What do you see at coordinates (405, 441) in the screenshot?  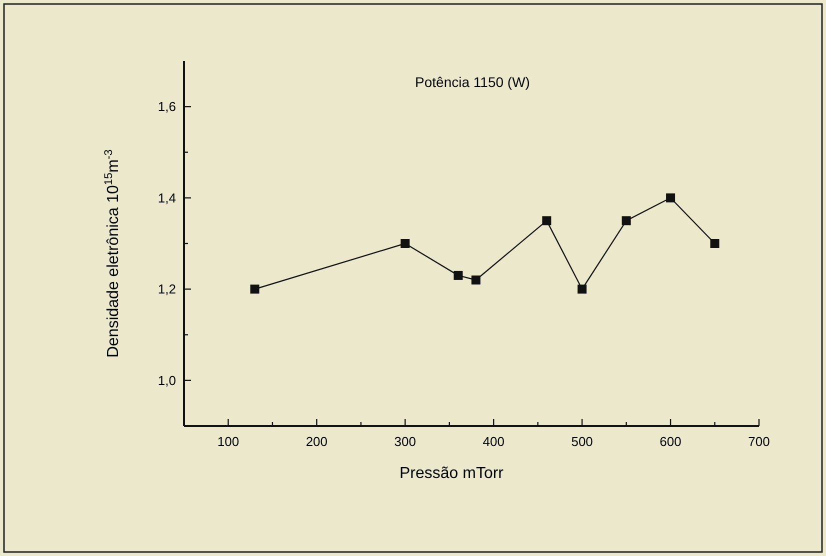 I see `x-tick-label: 300` at bounding box center [405, 441].